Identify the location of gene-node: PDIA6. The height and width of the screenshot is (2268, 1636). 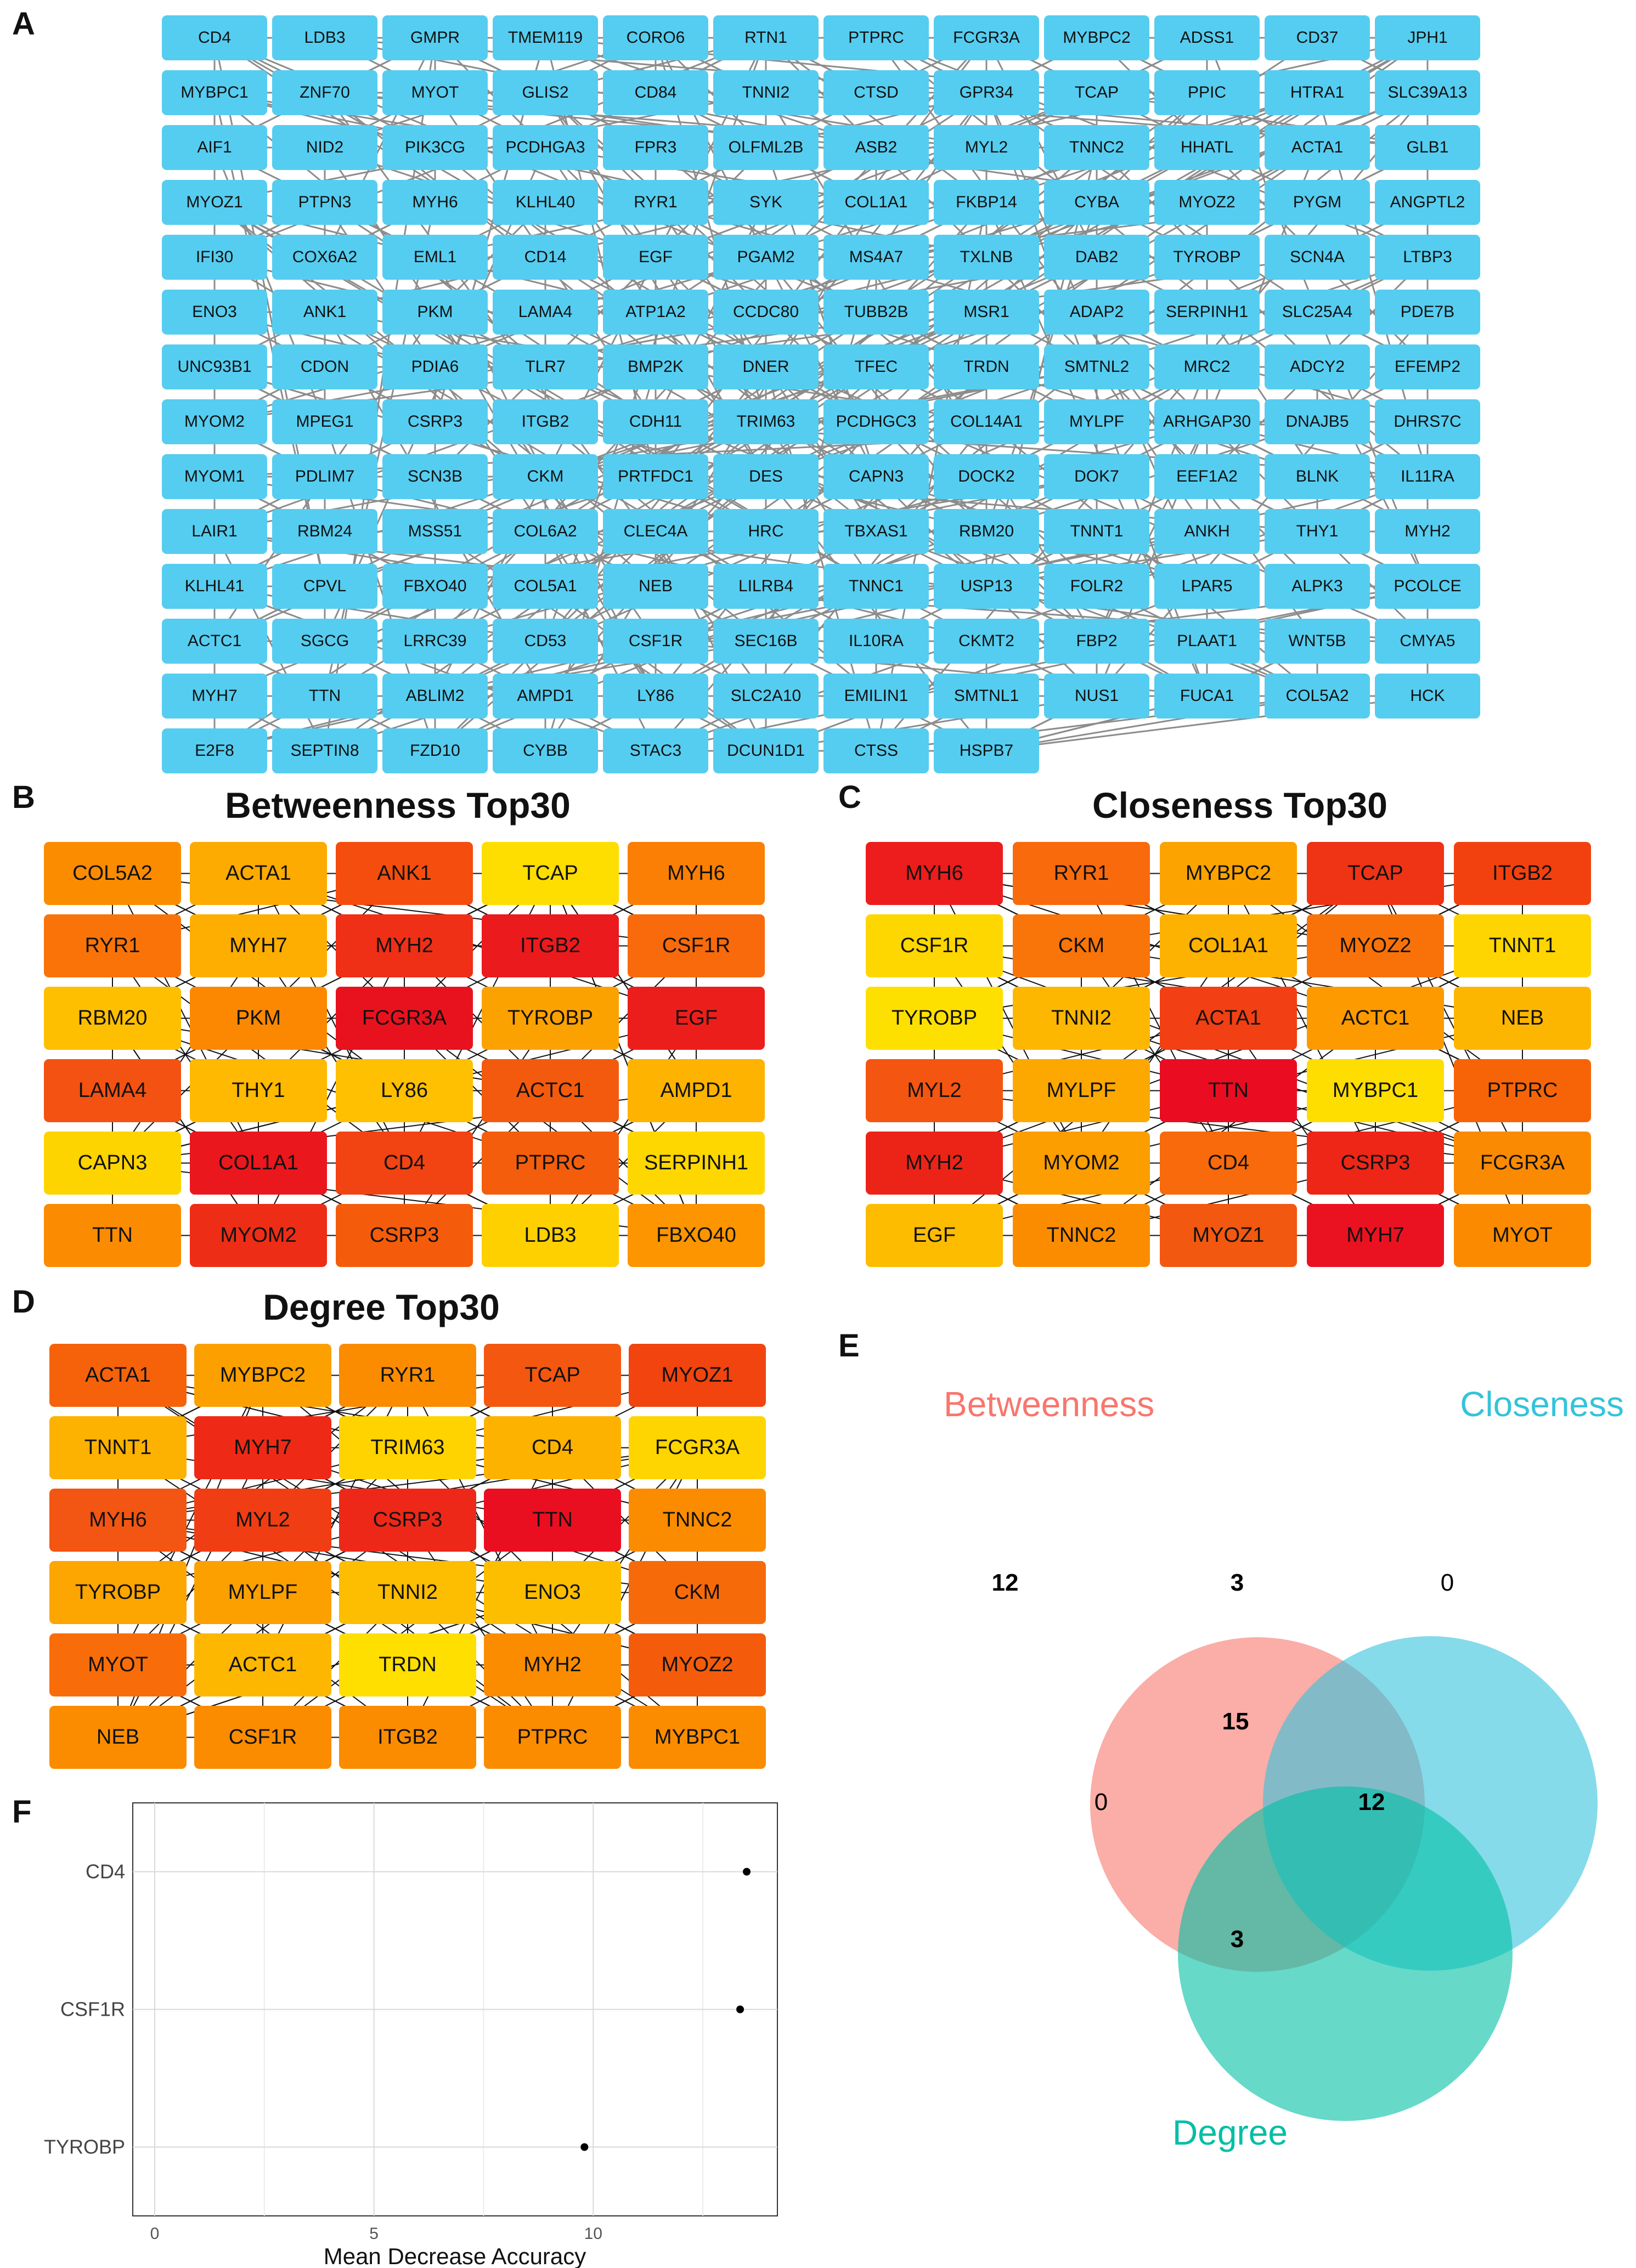
(435, 366).